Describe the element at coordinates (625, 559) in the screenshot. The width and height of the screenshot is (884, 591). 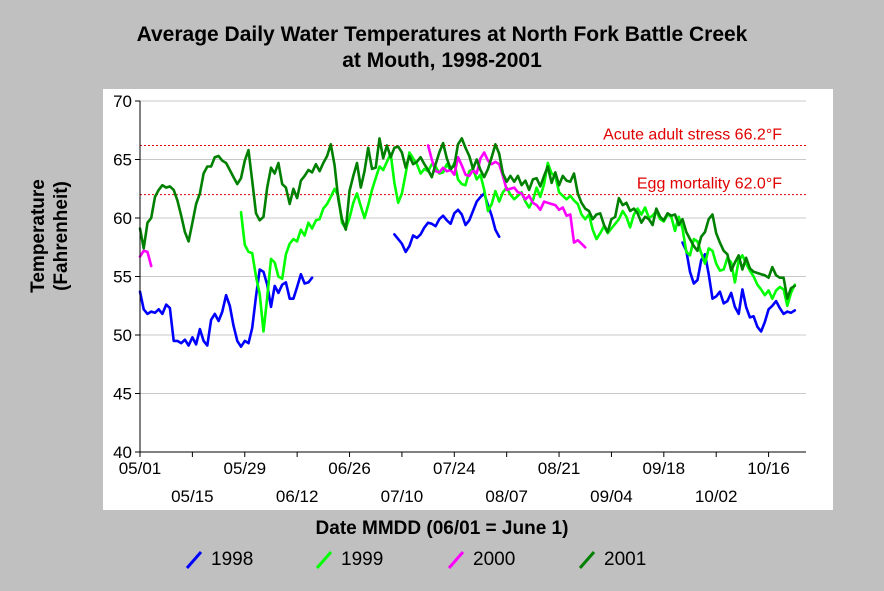
I see `legend-label-2001: 2001` at that location.